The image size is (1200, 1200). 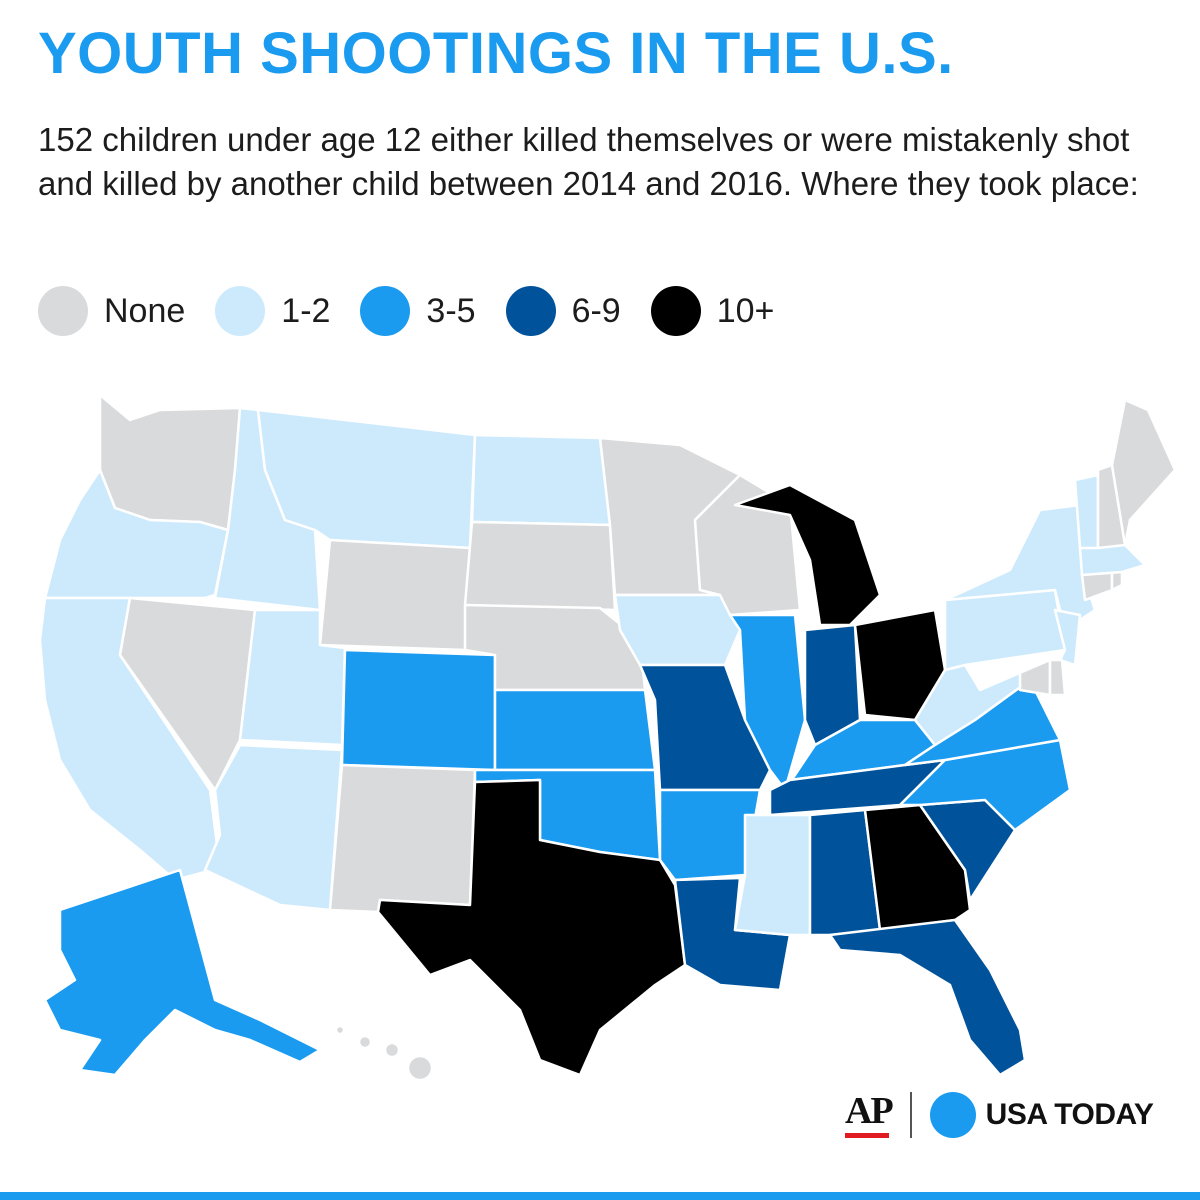 I want to click on state-arkansas, so click(x=710, y=835).